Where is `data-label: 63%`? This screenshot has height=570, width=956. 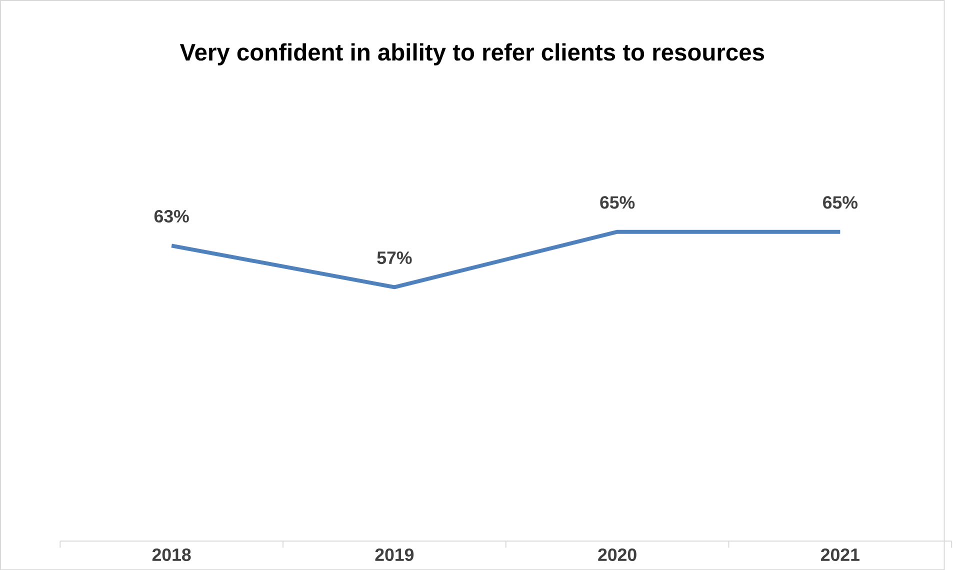
data-label: 63% is located at coordinates (171, 216).